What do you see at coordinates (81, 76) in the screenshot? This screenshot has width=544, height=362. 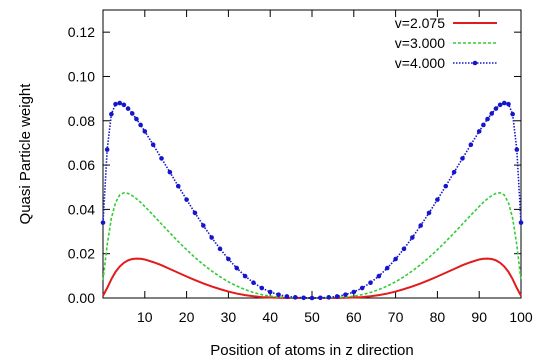 I see `y-tick-label: 0.10` at bounding box center [81, 76].